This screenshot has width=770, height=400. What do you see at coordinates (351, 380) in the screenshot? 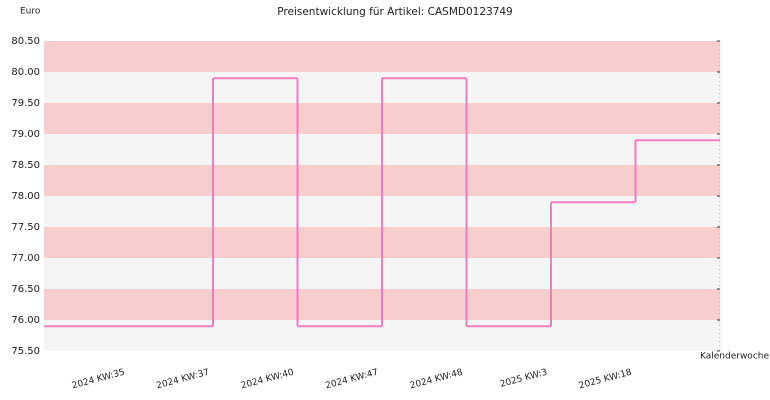
I see `x-tick-label: 2024 KW:47` at bounding box center [351, 380].